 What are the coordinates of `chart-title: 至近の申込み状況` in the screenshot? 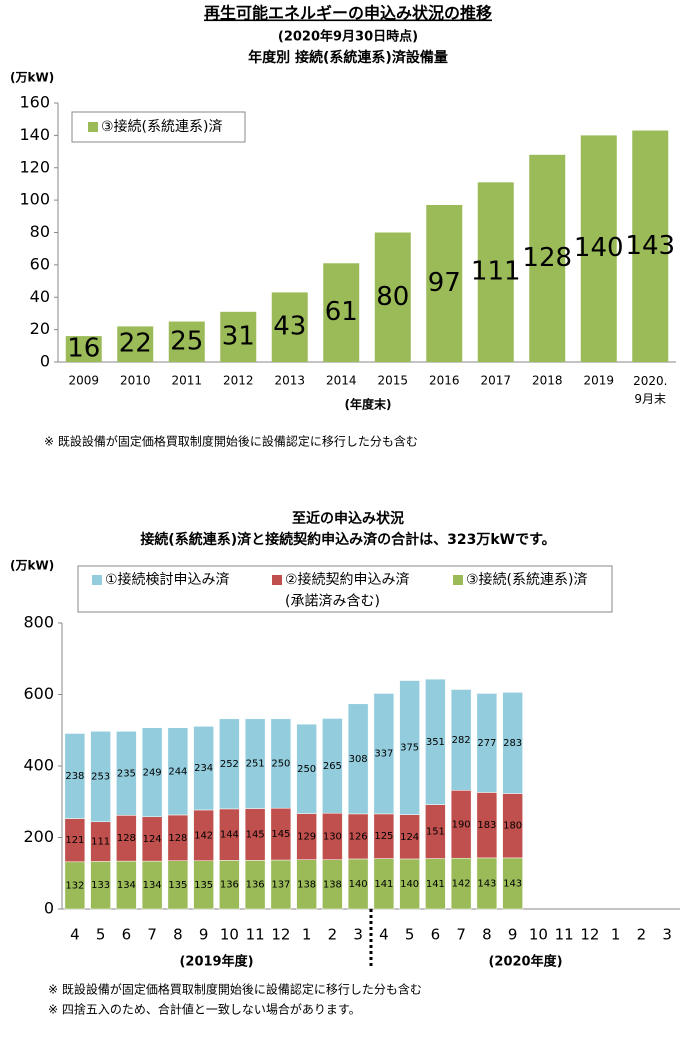 It's located at (348, 518).